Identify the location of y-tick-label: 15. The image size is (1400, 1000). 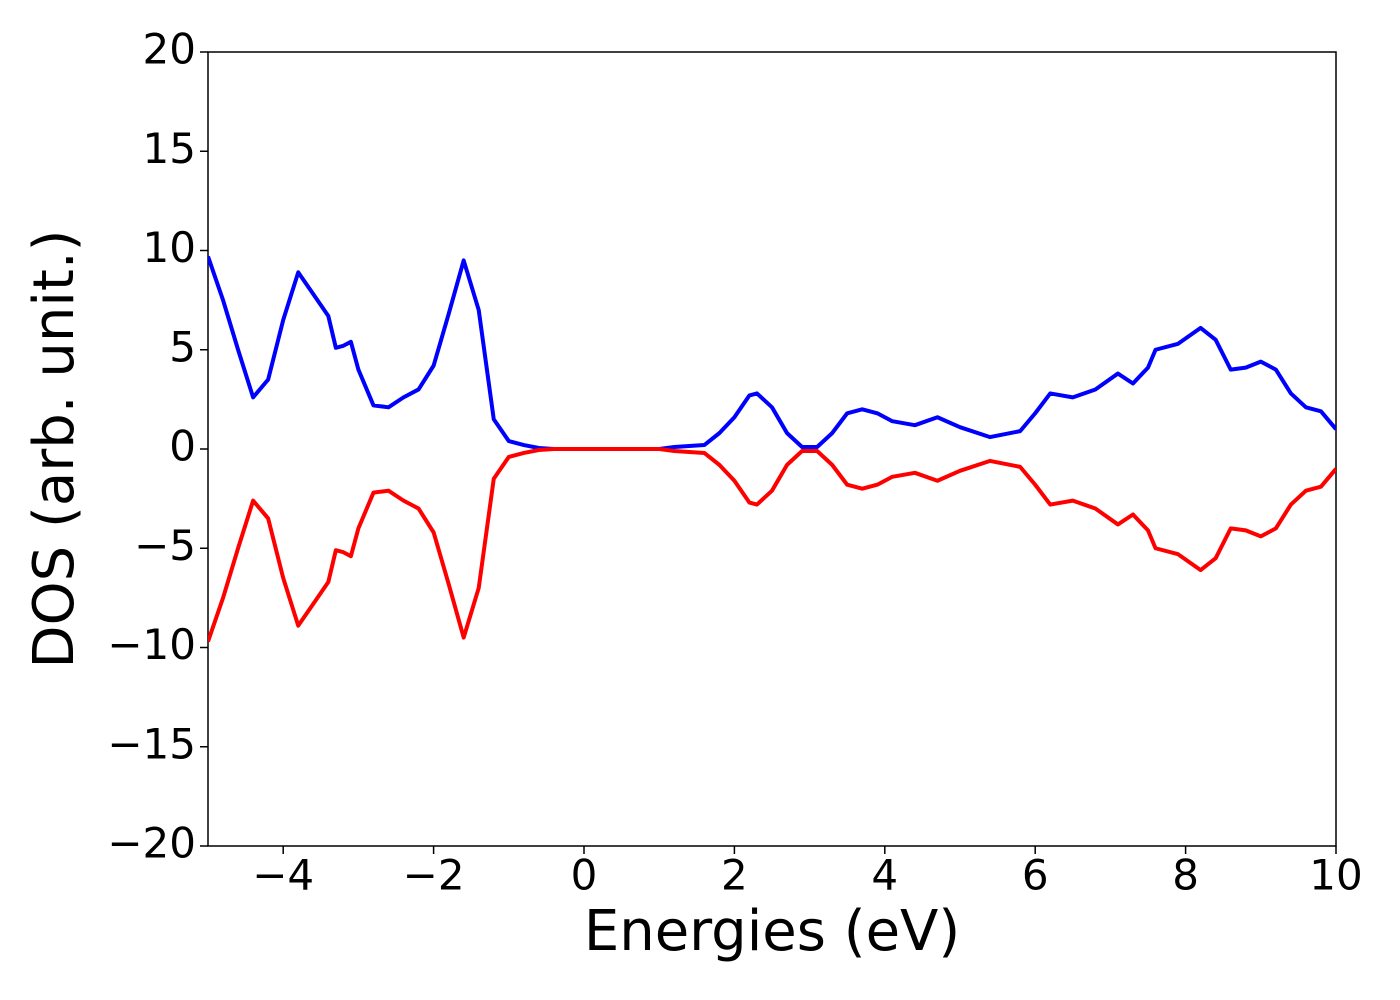
(169, 148).